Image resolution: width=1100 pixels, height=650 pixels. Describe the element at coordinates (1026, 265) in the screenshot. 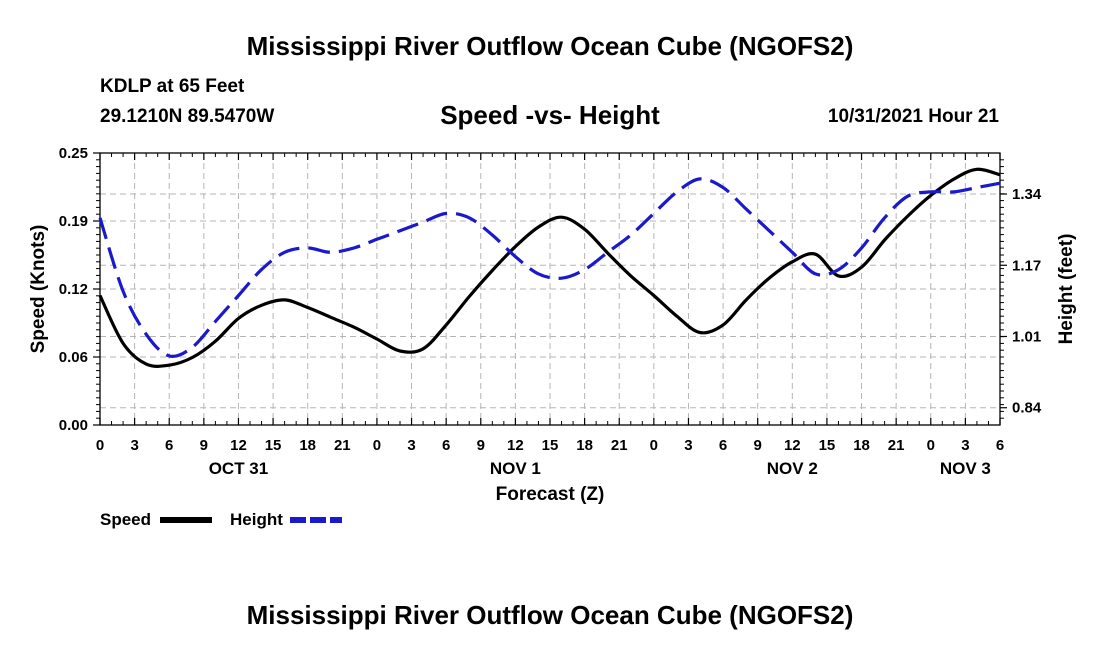

I see `y2-tick-label: 1.17` at that location.